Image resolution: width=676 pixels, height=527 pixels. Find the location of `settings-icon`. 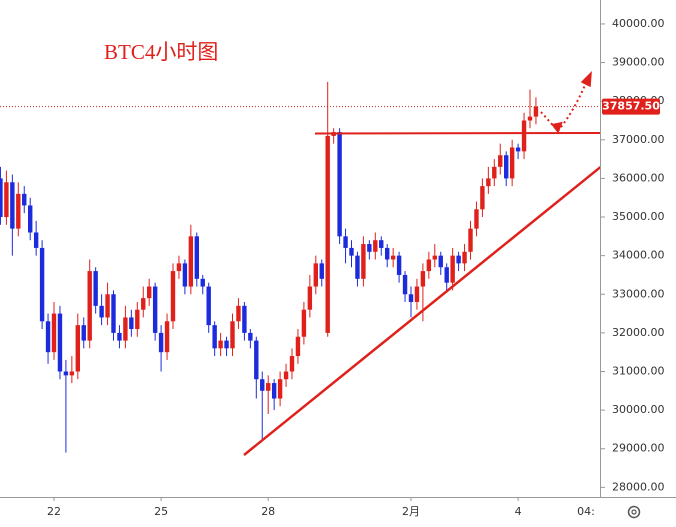

settings-icon is located at coordinates (634, 512).